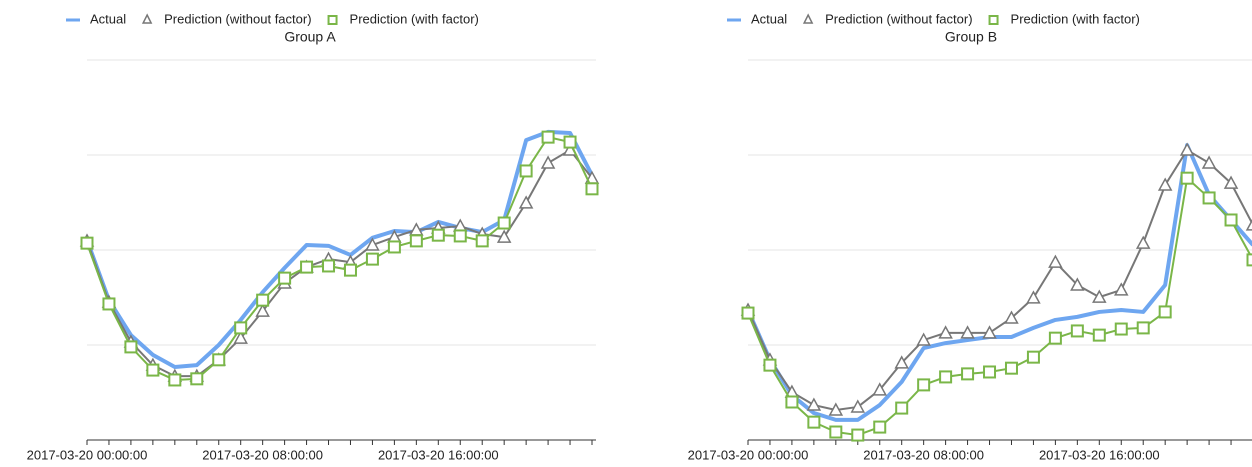 Image resolution: width=1252 pixels, height=467 pixels. Describe the element at coordinates (971, 37) in the screenshot. I see `chart-title: Group B` at that location.